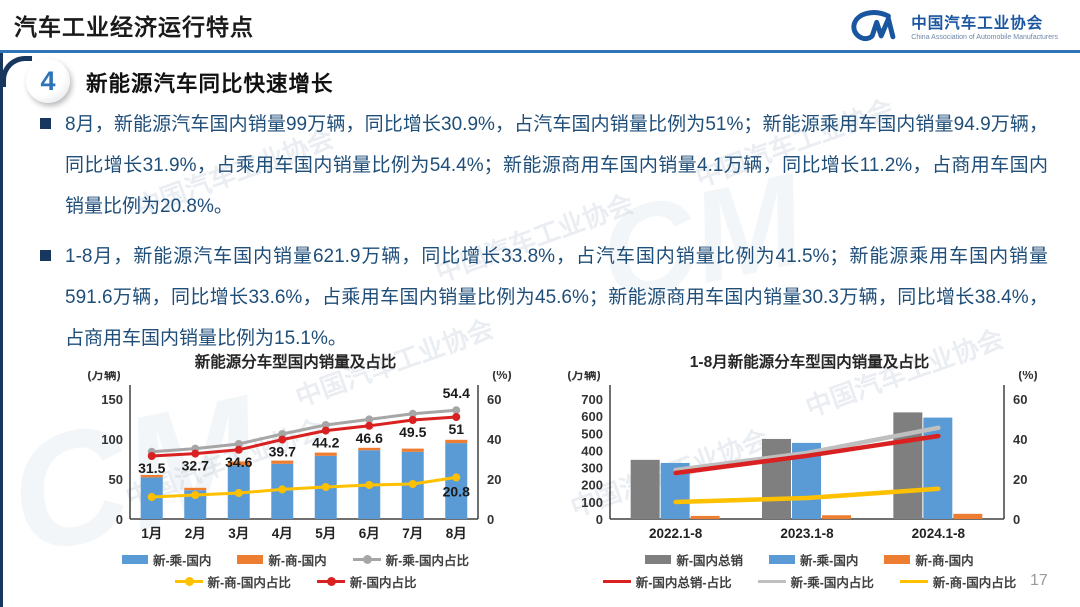 The width and height of the screenshot is (1080, 607). What do you see at coordinates (282, 452) in the screenshot?
I see `svg-text: 39.7` at bounding box center [282, 452].